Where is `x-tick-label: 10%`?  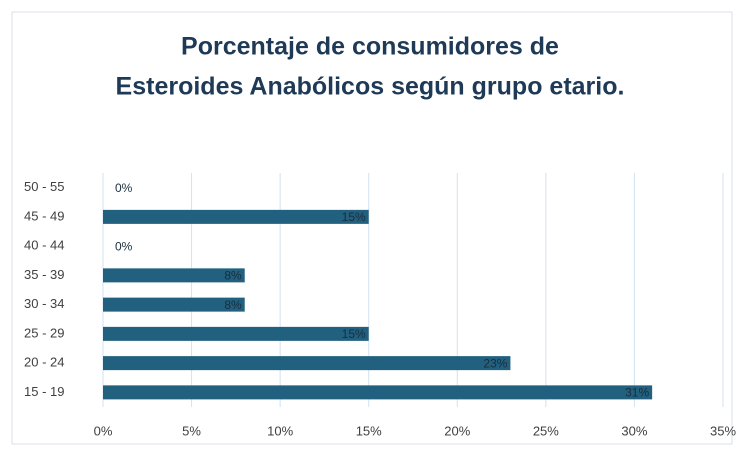
x-tick-label: 10% is located at coordinates (280, 430).